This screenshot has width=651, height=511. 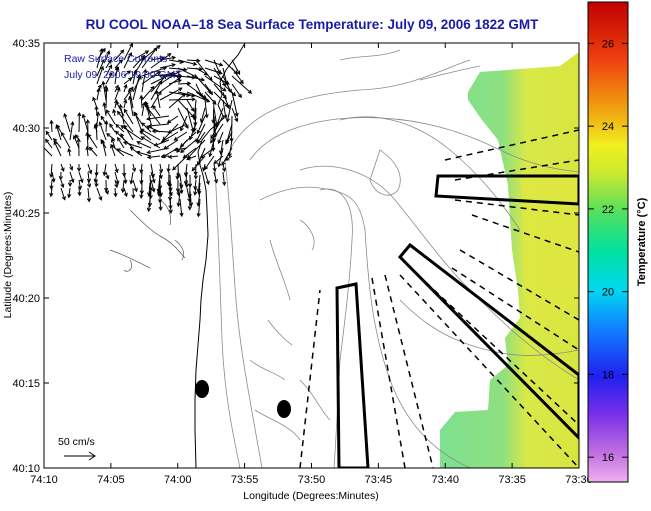 What do you see at coordinates (608, 210) in the screenshot?
I see `colorbar-tick-label: 22` at bounding box center [608, 210].